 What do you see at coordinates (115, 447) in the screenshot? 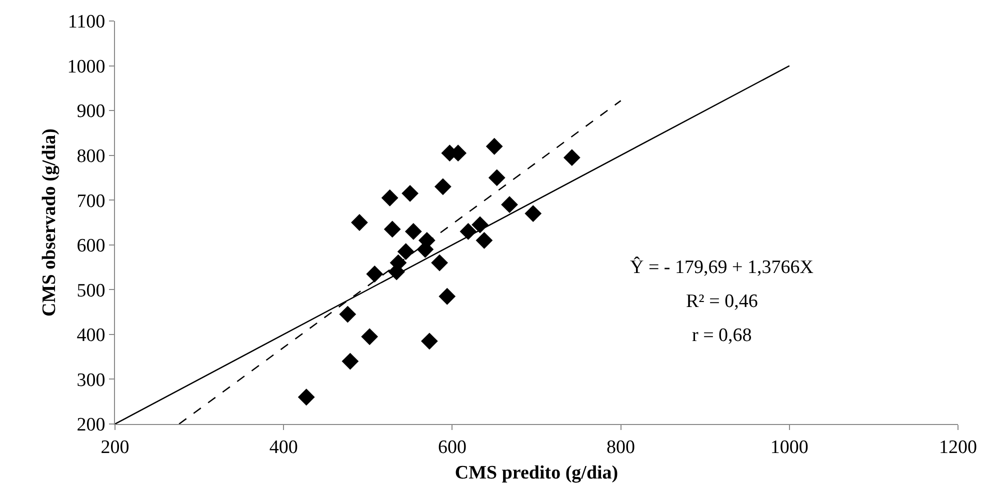
I see `x-tick-label: 200` at bounding box center [115, 447].